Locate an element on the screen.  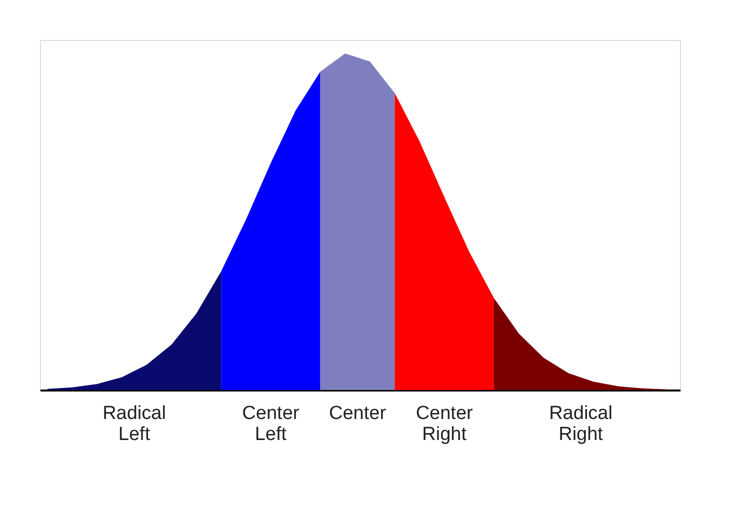
series-label: Center Left is located at coordinates (271, 424).